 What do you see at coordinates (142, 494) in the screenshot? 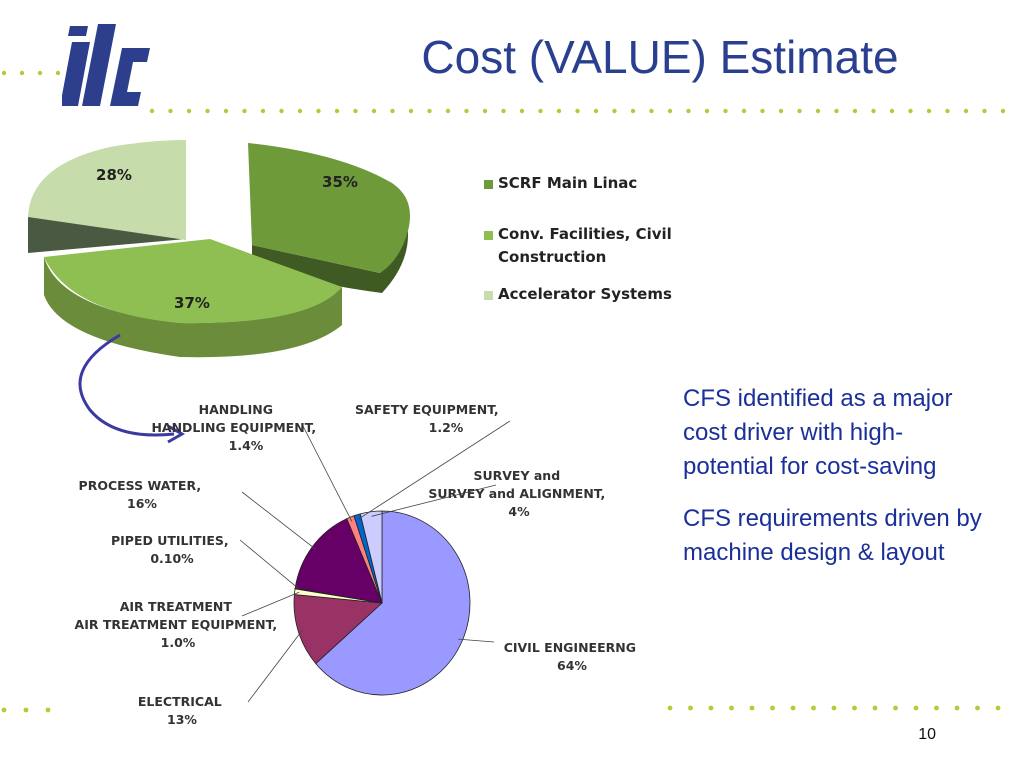
I see `label-process-water: PROCESS WATER, 16%` at bounding box center [142, 494].